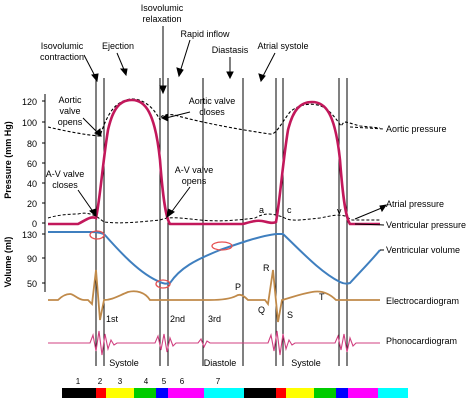 Image resolution: width=474 pixels, height=409 pixels. What do you see at coordinates (421, 341) in the screenshot?
I see `label-phonocardiogram: Phonocardiogram` at bounding box center [421, 341].